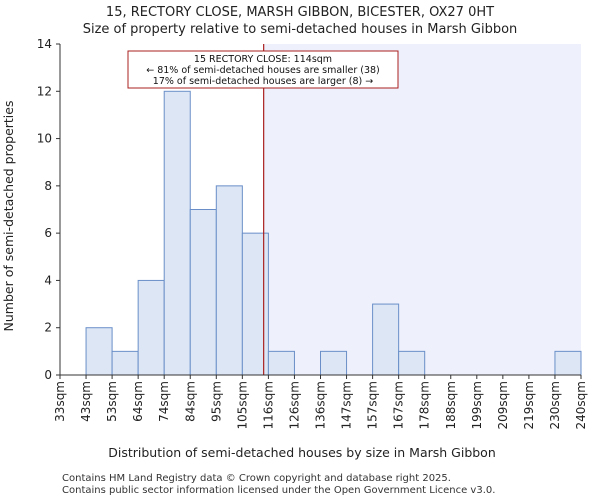 The image size is (600, 500). Describe the element at coordinates (44, 91) in the screenshot. I see `y-tick-label: 12` at that location.